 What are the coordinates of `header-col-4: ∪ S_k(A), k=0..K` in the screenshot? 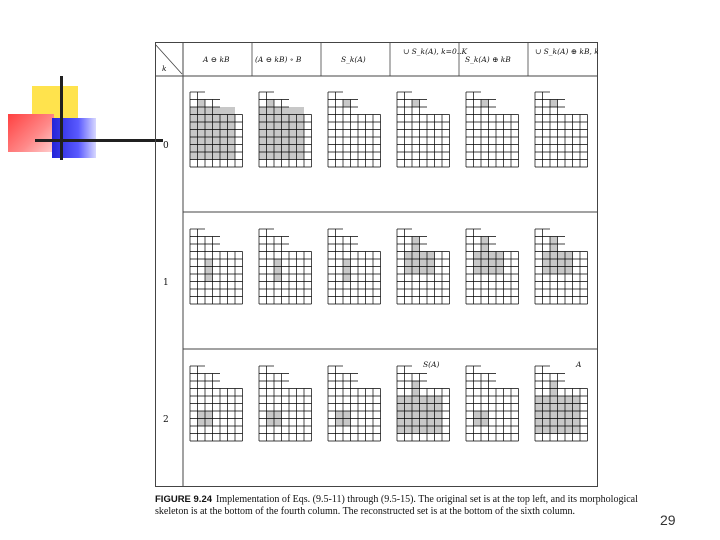 It's located at (435, 51).